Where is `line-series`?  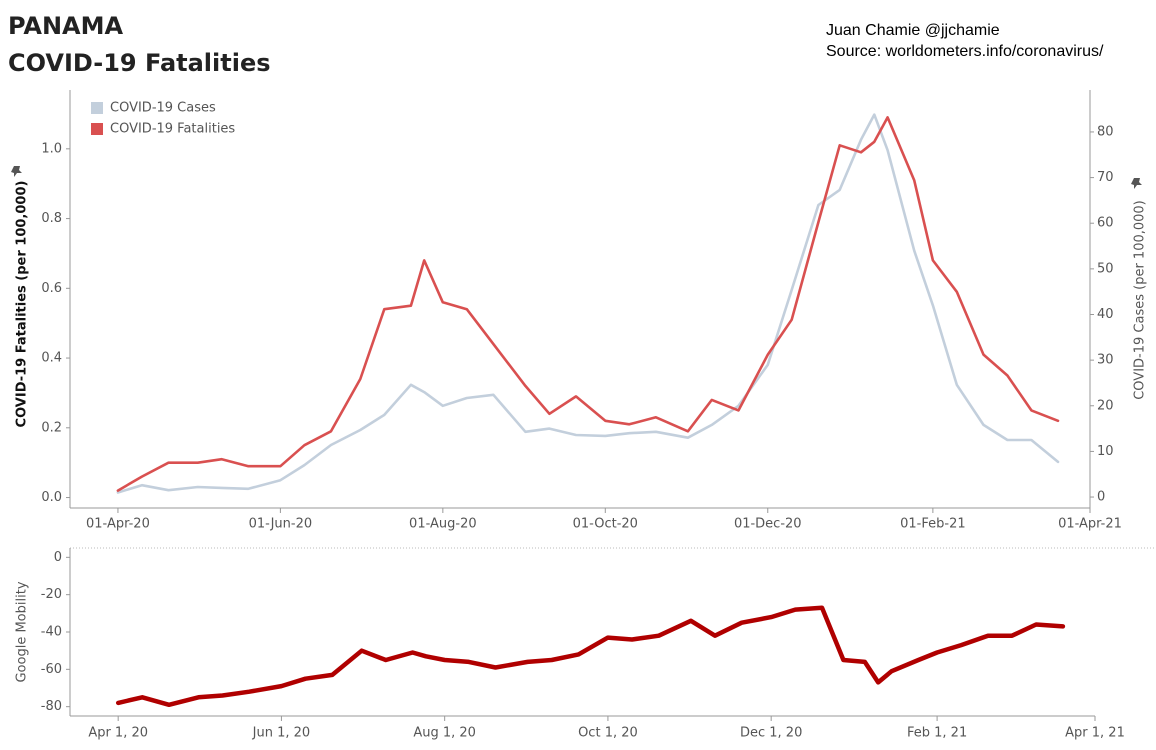 line-series is located at coordinates (590, 656).